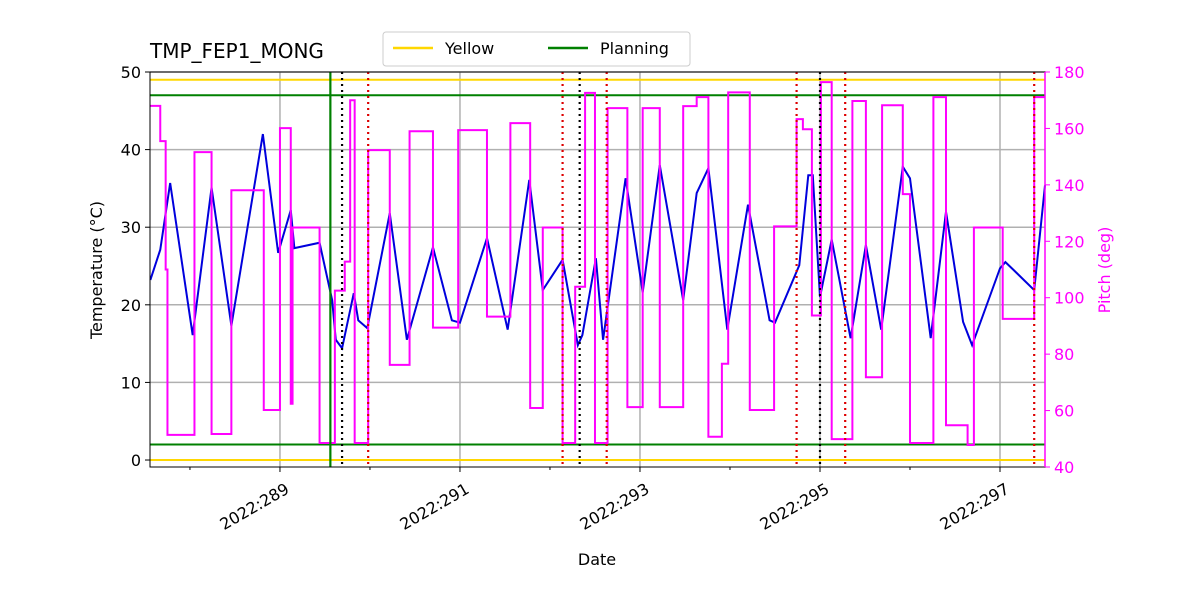 The width and height of the screenshot is (1200, 600). I want to click on x-axis-label: Date, so click(597, 559).